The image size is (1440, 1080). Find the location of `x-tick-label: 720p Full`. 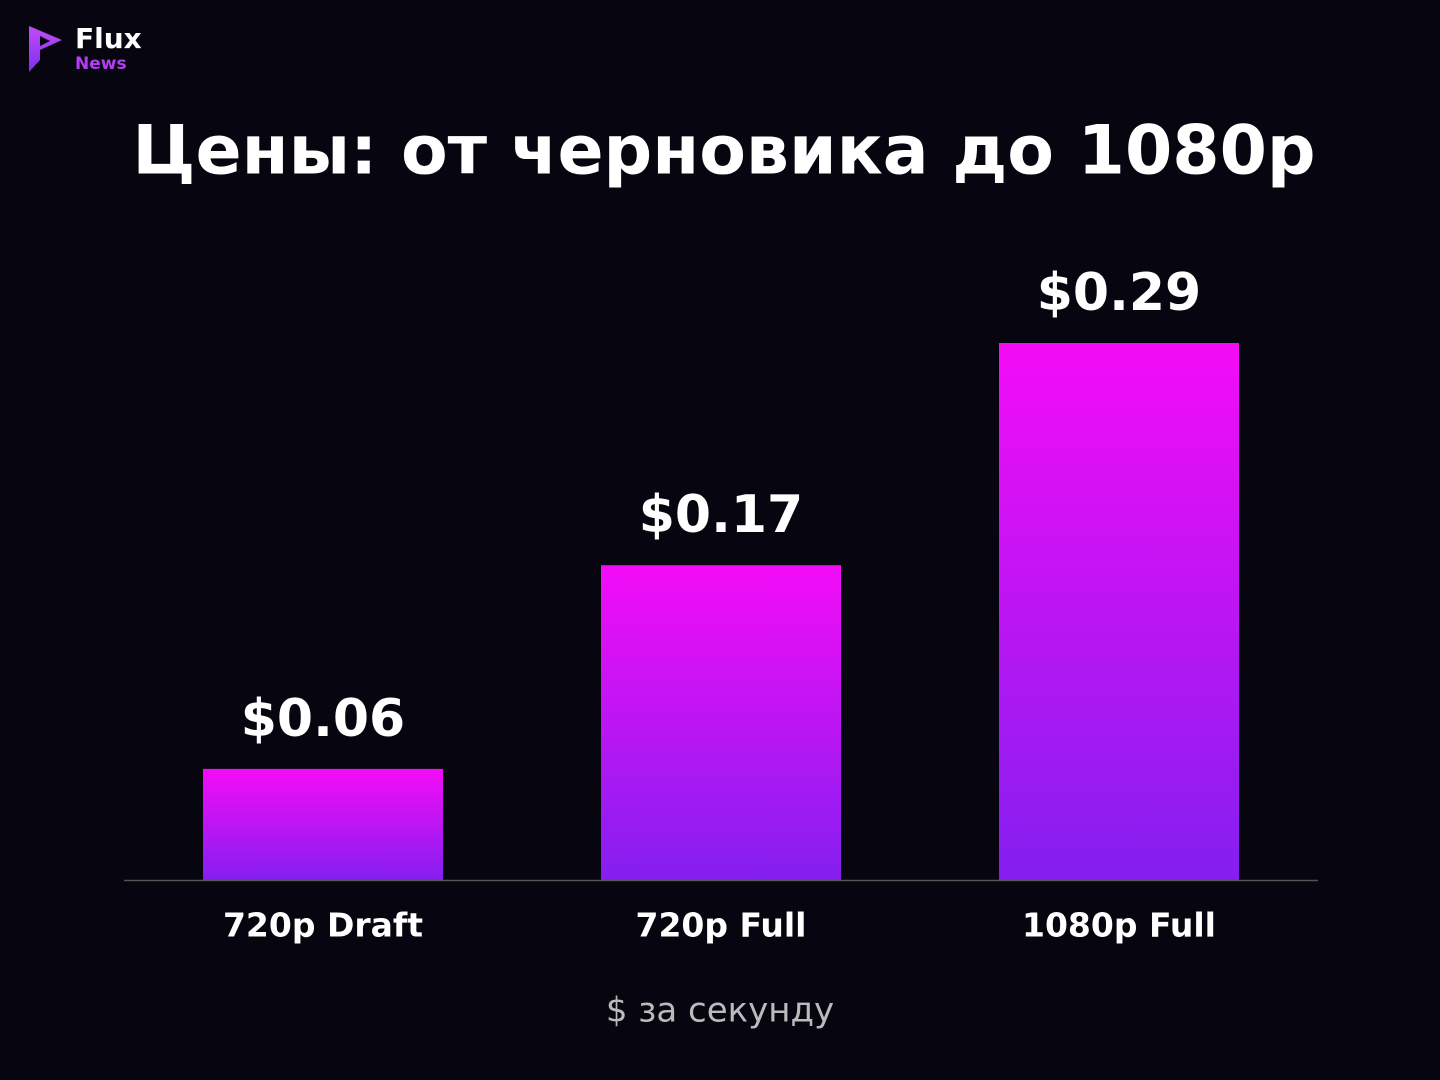

x-tick-label: 720p Full is located at coordinates (720, 925).